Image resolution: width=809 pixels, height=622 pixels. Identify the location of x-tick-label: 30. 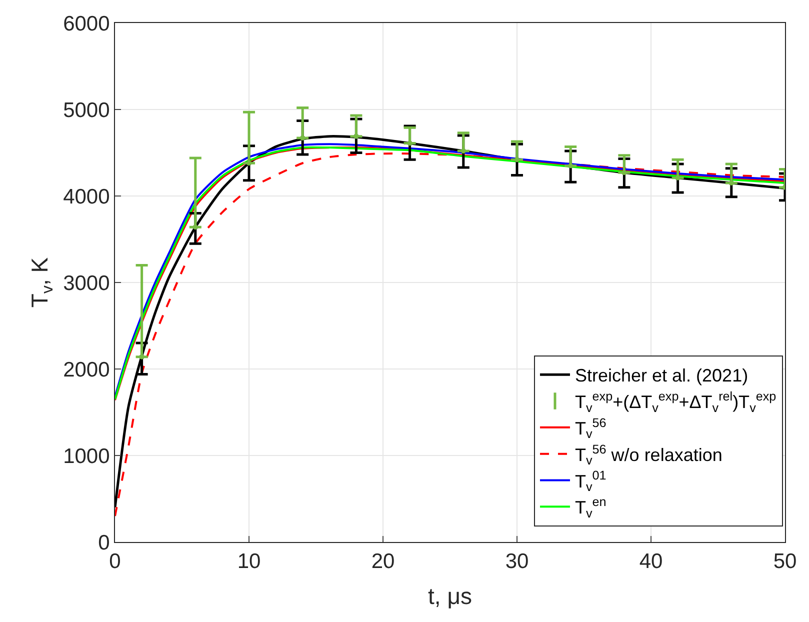
(517, 562).